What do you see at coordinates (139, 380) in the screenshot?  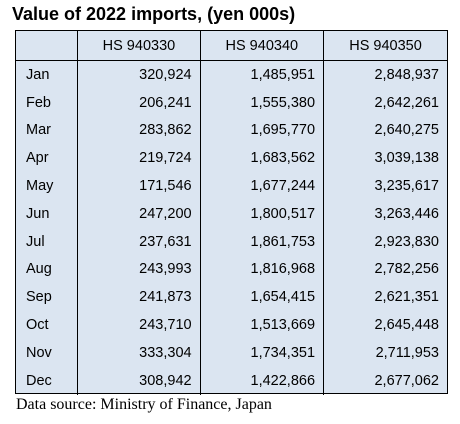 I see `hs940330-cell: 308,942` at bounding box center [139, 380].